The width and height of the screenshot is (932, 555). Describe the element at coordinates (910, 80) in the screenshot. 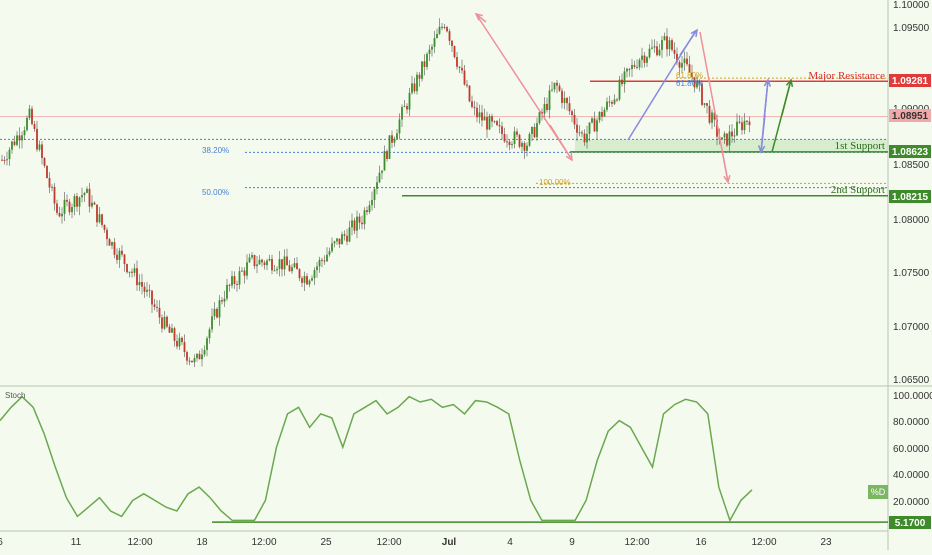

I see `resistance-price-tag: 1.09281` at that location.